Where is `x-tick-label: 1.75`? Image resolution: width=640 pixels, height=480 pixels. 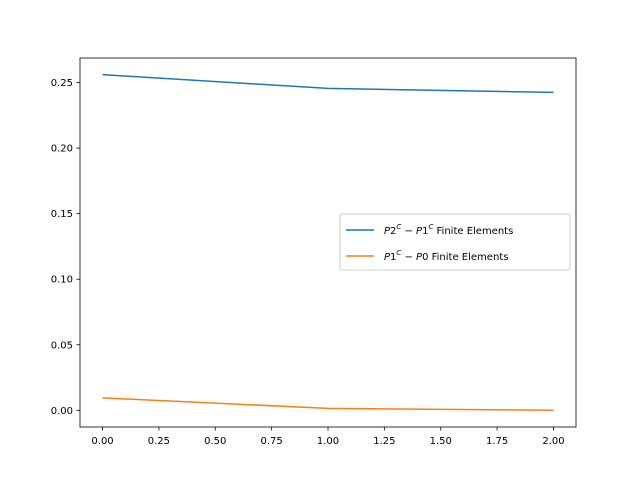 x-tick-label: 1.75 is located at coordinates (497, 441).